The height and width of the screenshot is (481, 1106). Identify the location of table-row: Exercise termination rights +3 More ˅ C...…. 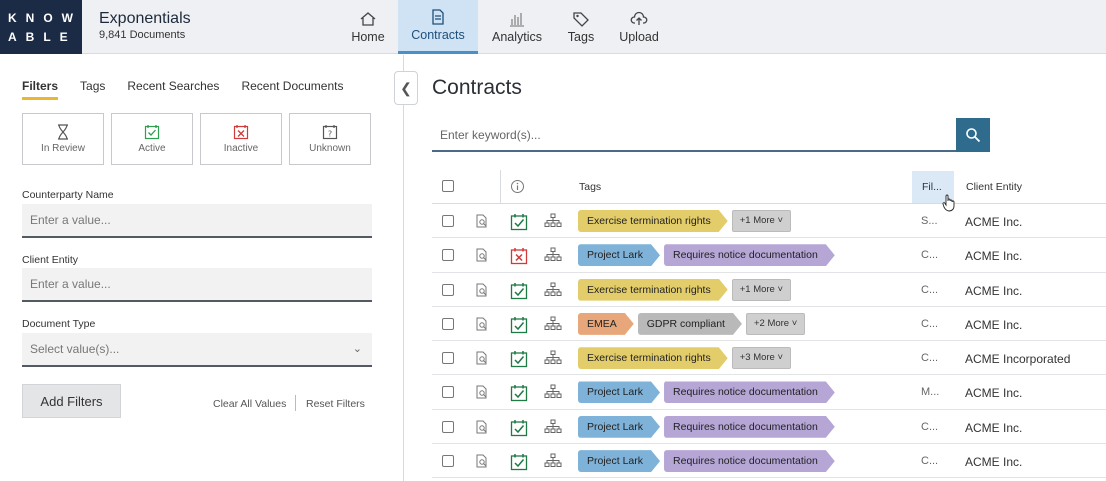
(769, 358).